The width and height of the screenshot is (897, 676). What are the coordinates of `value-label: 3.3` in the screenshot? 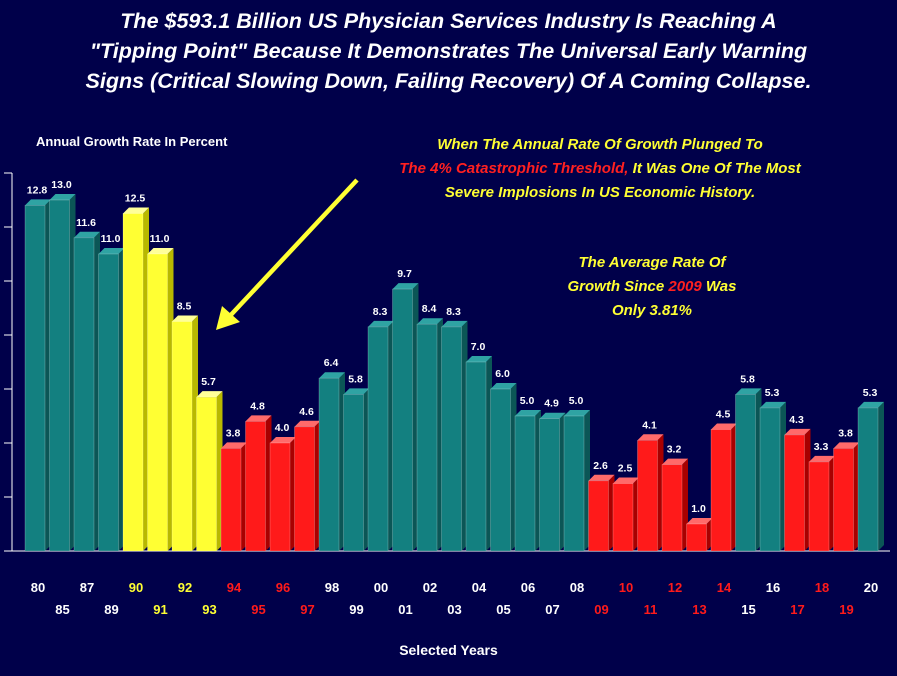 It's located at (821, 447).